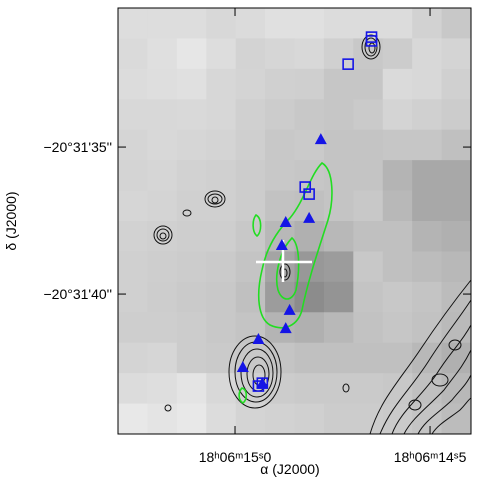 Image resolution: width=487 pixels, height=494 pixels. I want to click on y-tick-label: −20°31'35'', so click(77, 147).